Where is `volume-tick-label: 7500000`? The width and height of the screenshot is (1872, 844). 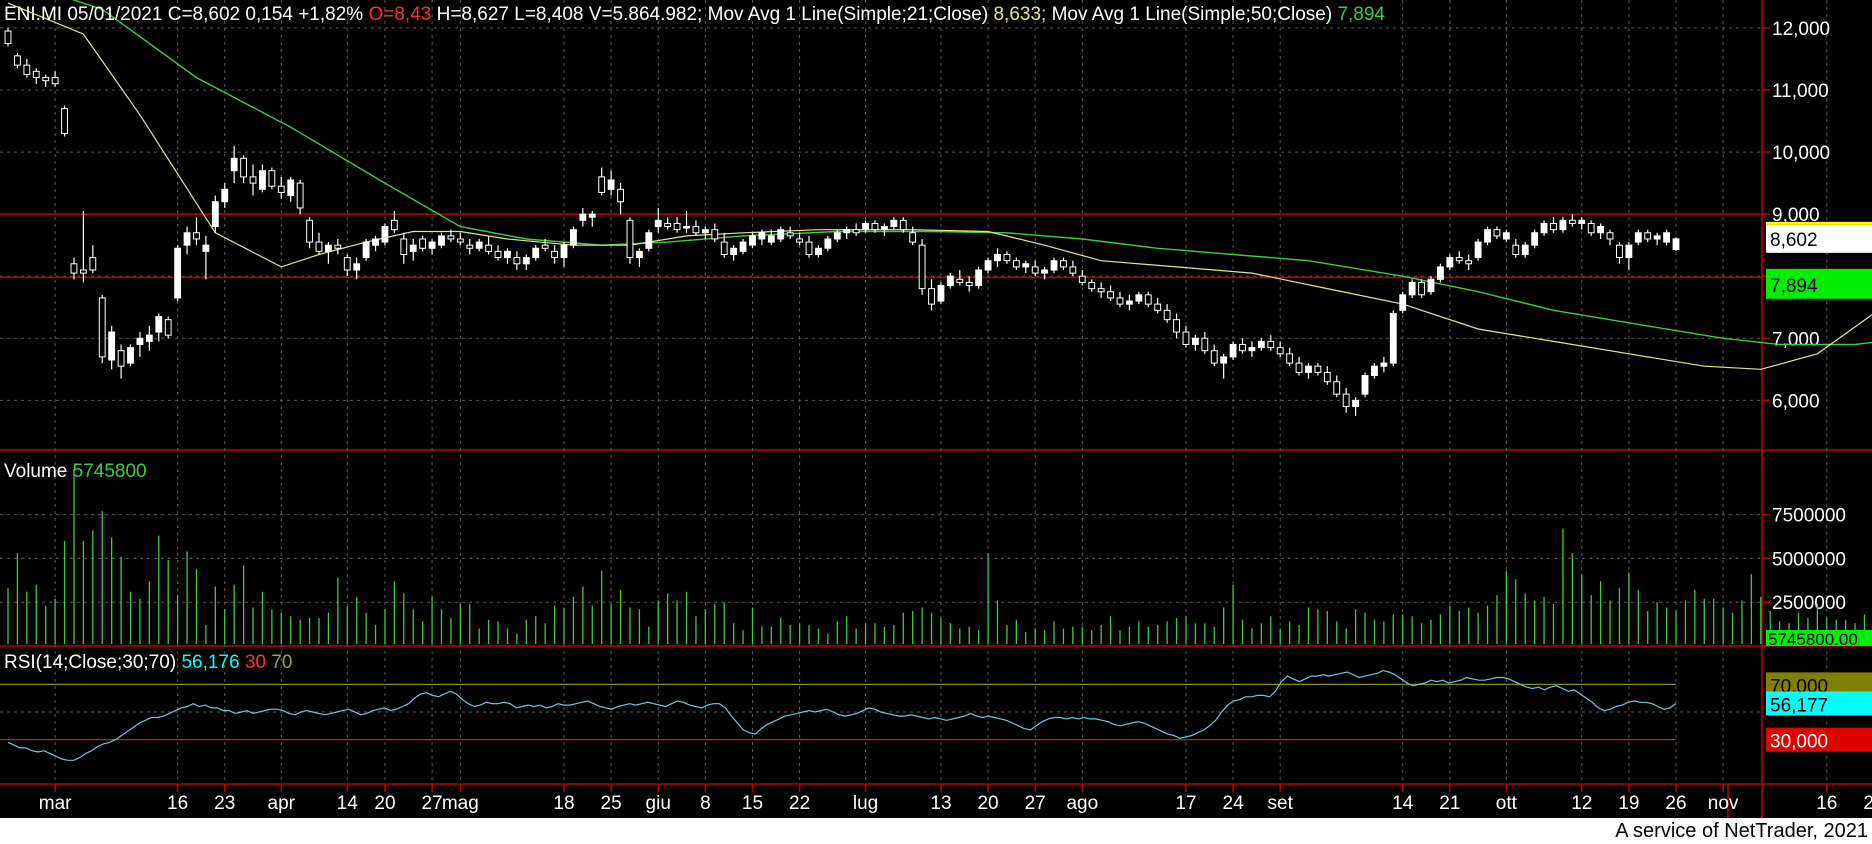 volume-tick-label: 7500000 is located at coordinates (1809, 516).